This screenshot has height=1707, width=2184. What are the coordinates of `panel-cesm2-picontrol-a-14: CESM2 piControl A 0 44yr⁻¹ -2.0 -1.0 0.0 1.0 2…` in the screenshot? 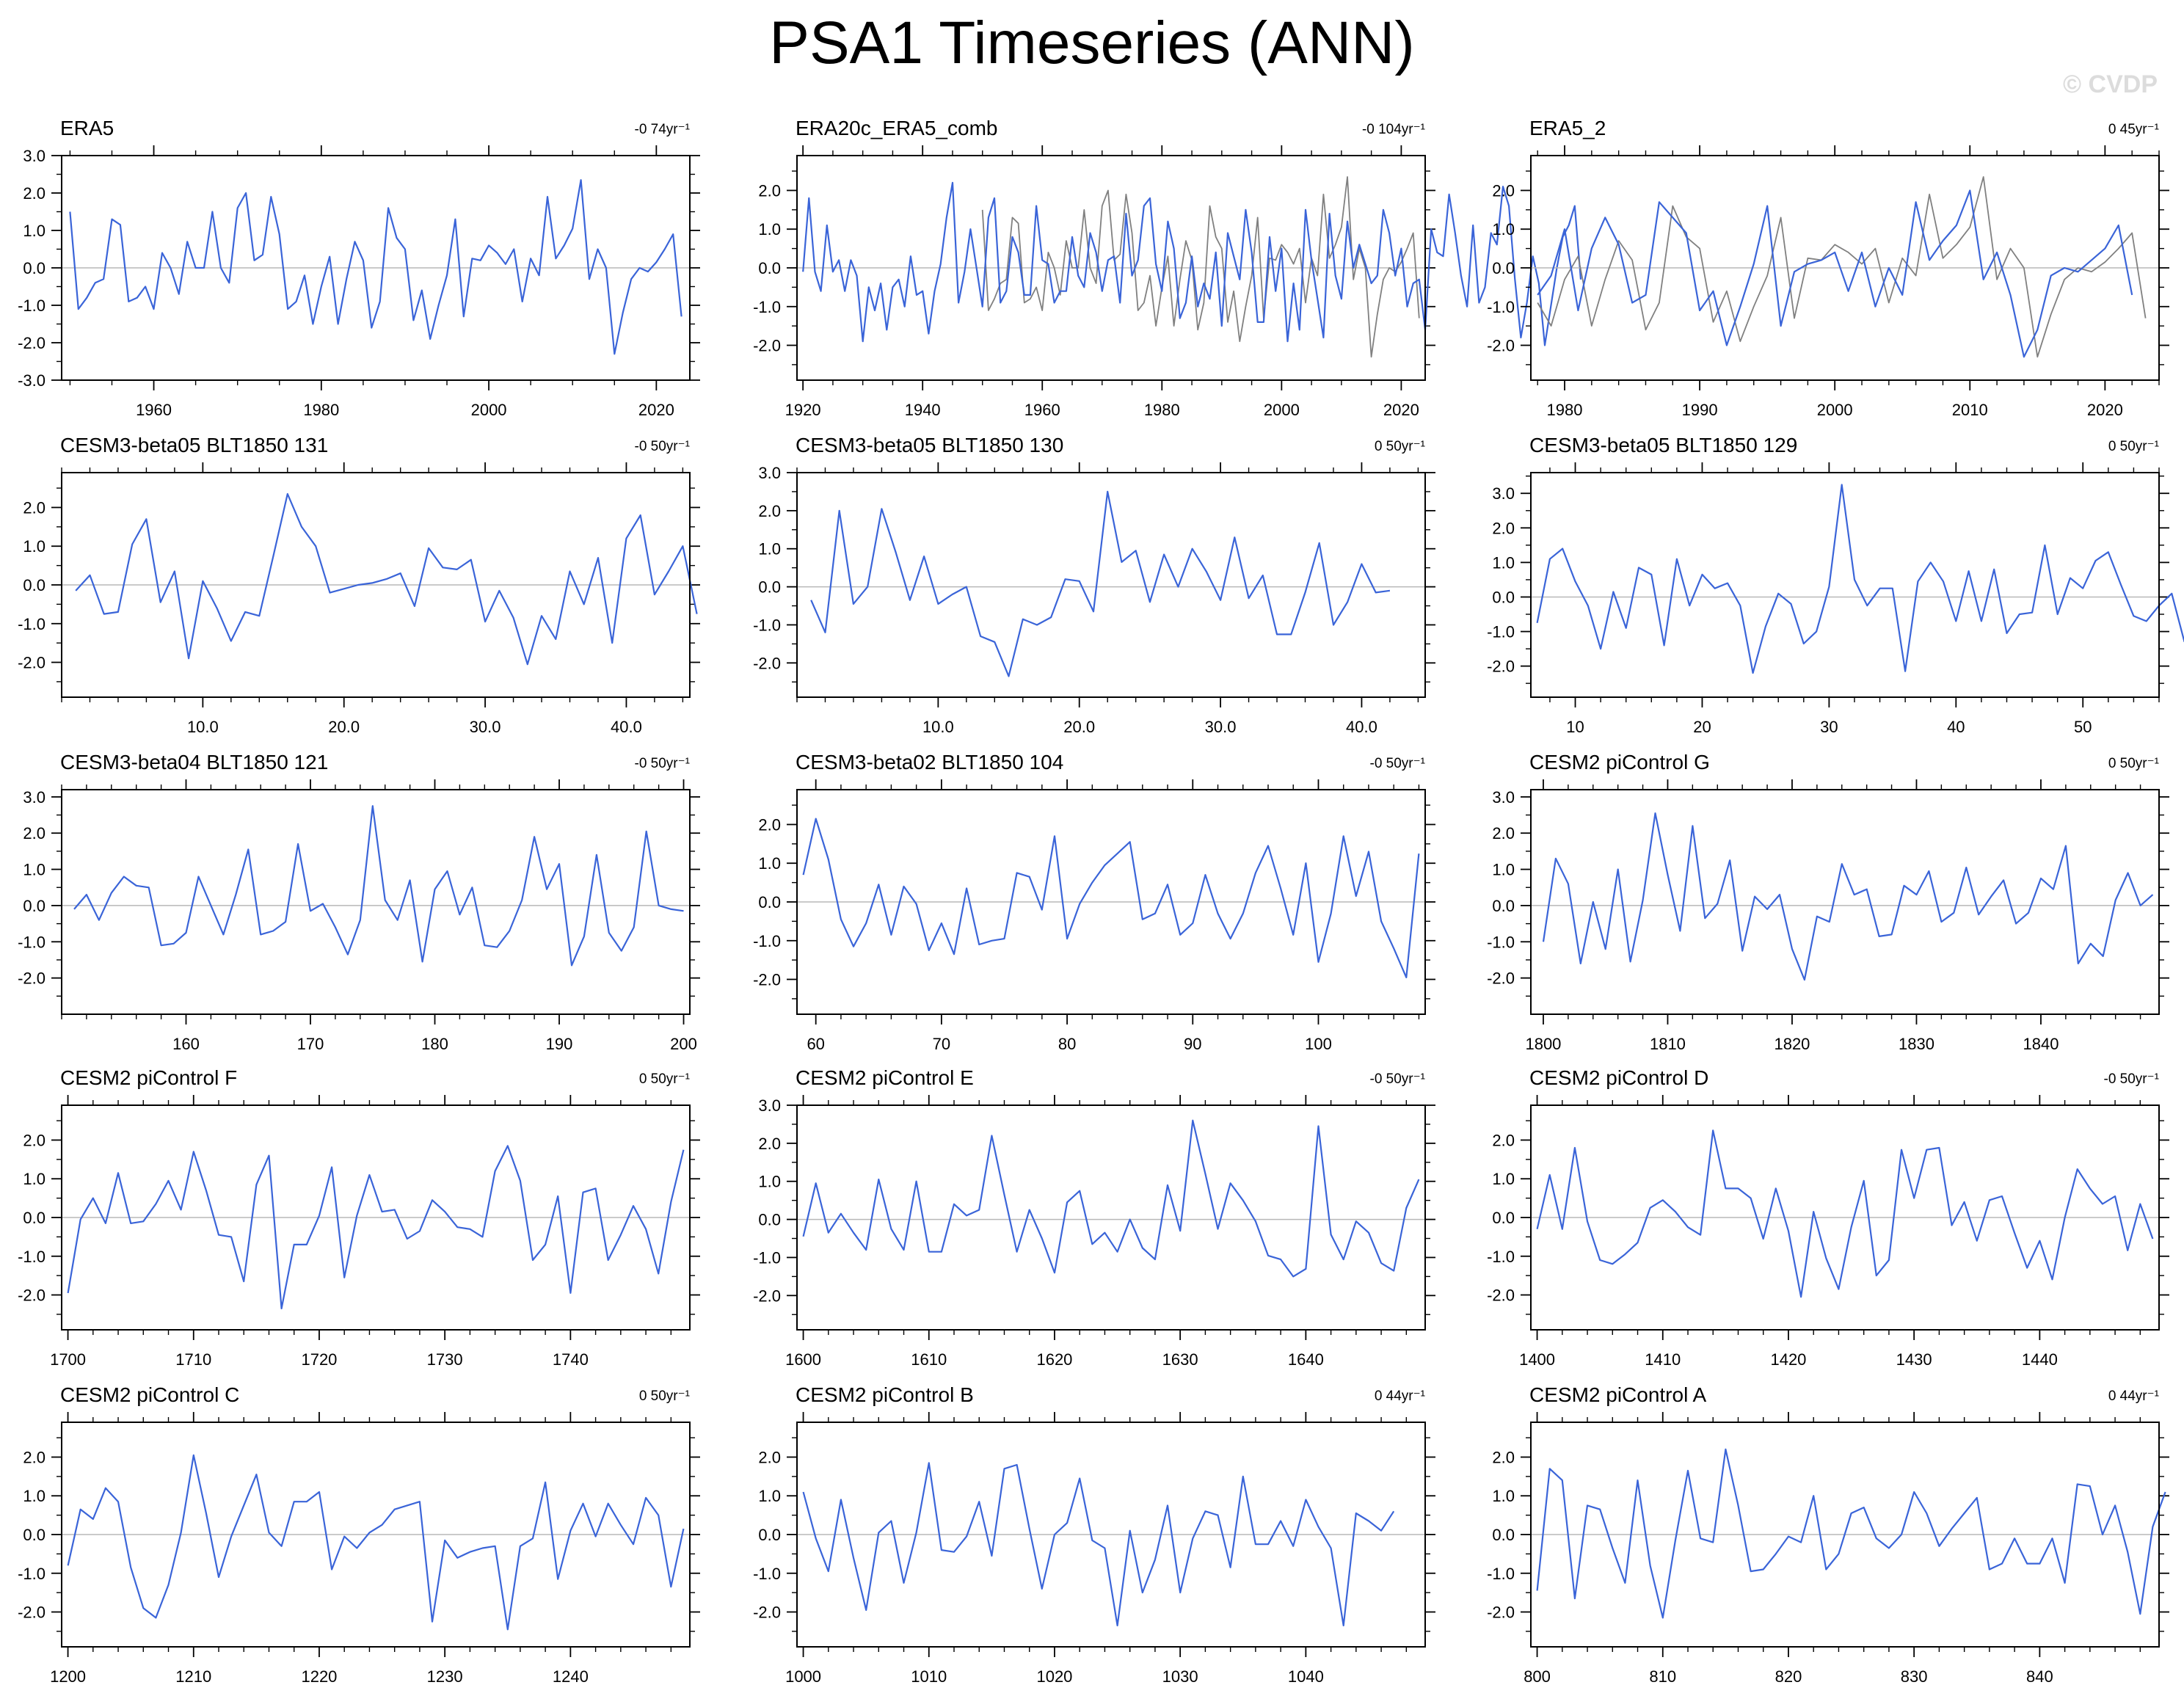 It's located at (1828, 1534).